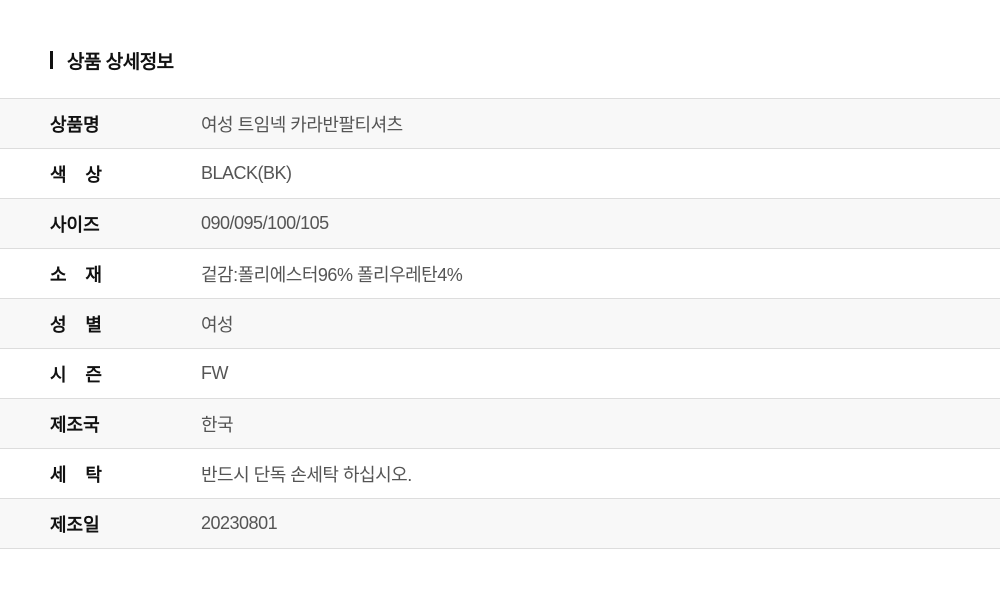  Describe the element at coordinates (500, 224) in the screenshot. I see `table-row: 사이즈 090/095/100/105` at that location.